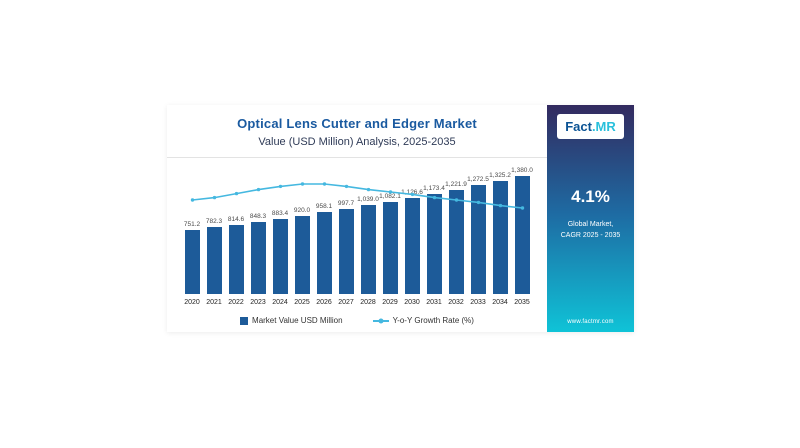 The width and height of the screenshot is (800, 448). I want to click on cagr-label: Global Market, CAGR 2025 - 2035, so click(591, 231).